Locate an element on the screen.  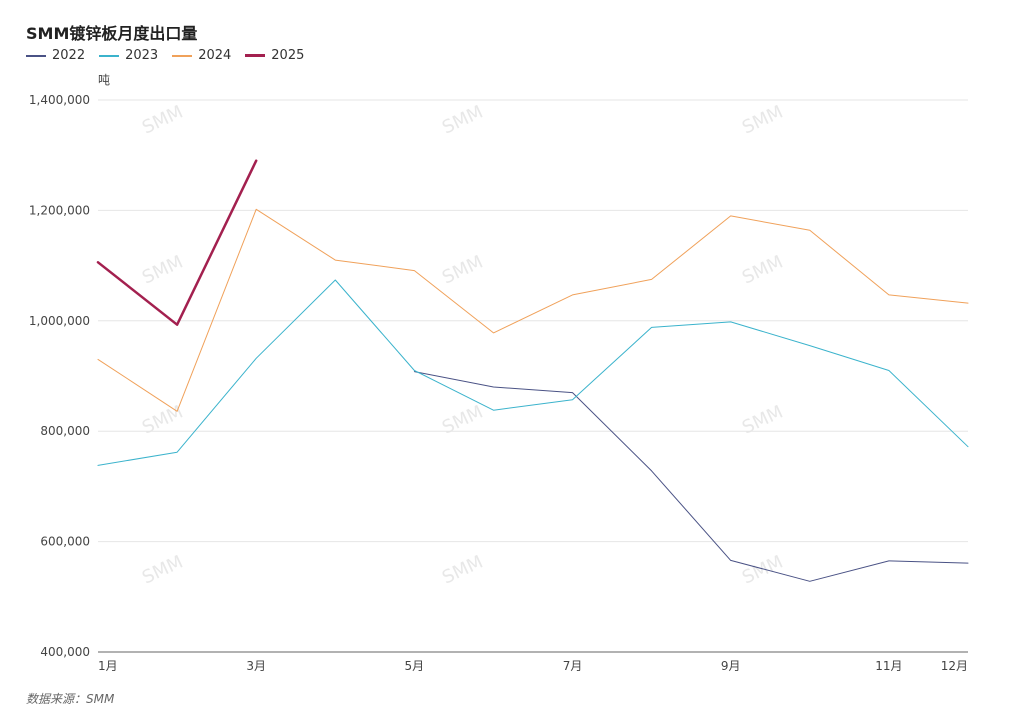
x-tick-label: 1月 is located at coordinates (108, 666).